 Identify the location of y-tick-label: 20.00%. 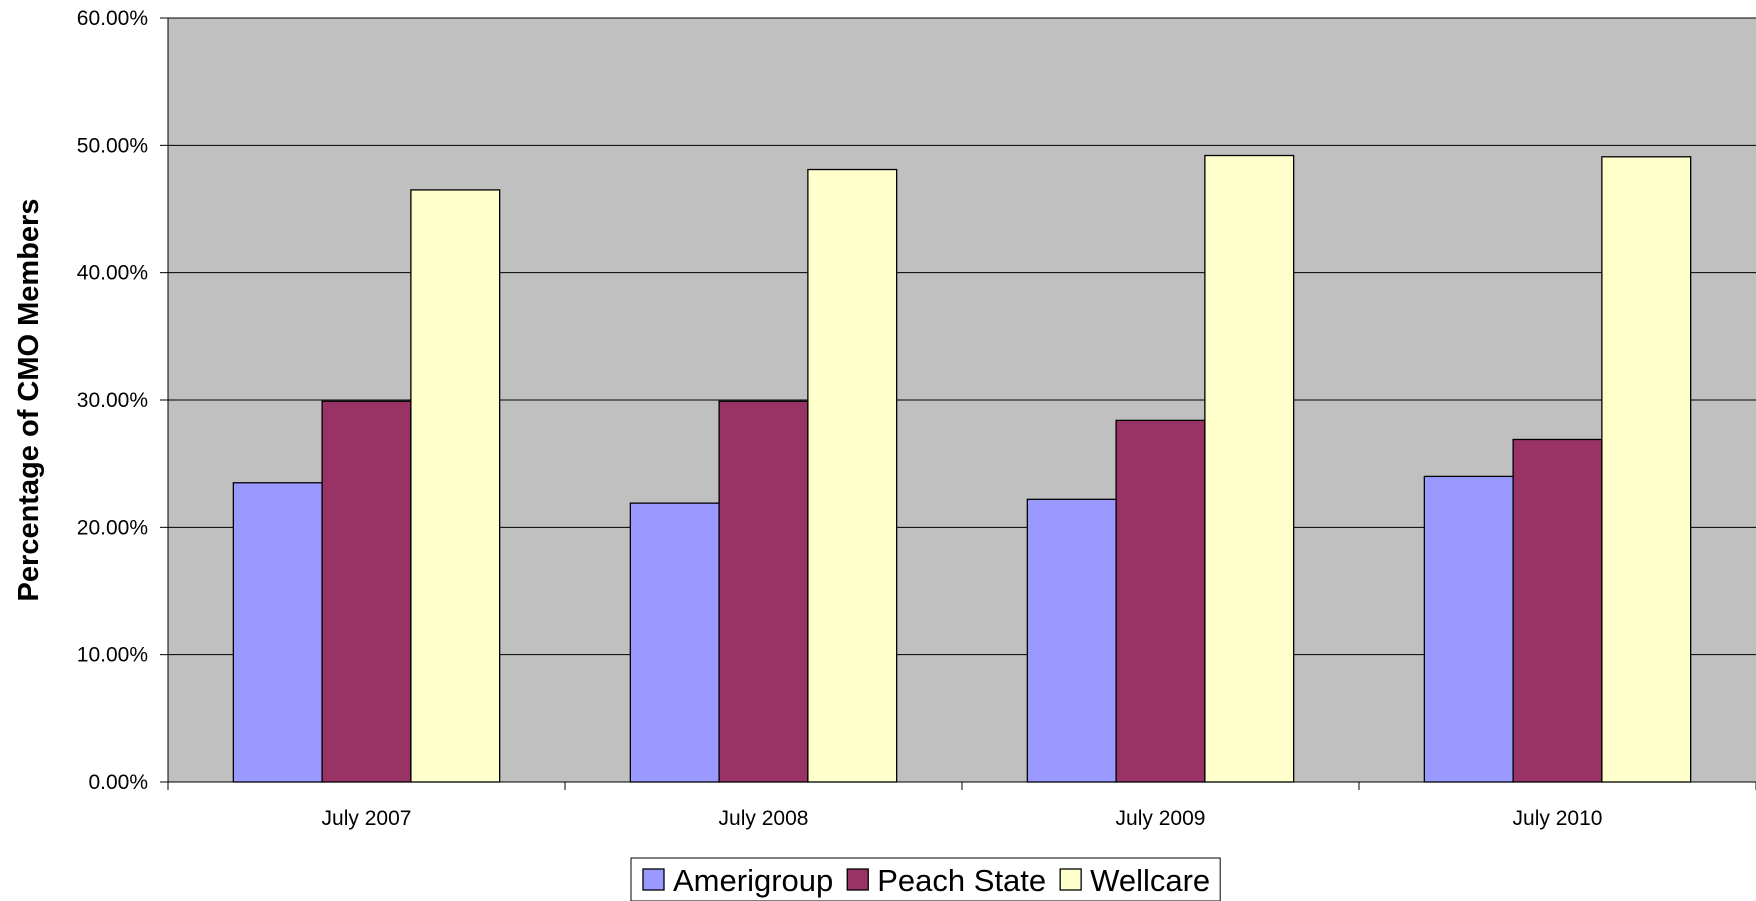
(112, 527).